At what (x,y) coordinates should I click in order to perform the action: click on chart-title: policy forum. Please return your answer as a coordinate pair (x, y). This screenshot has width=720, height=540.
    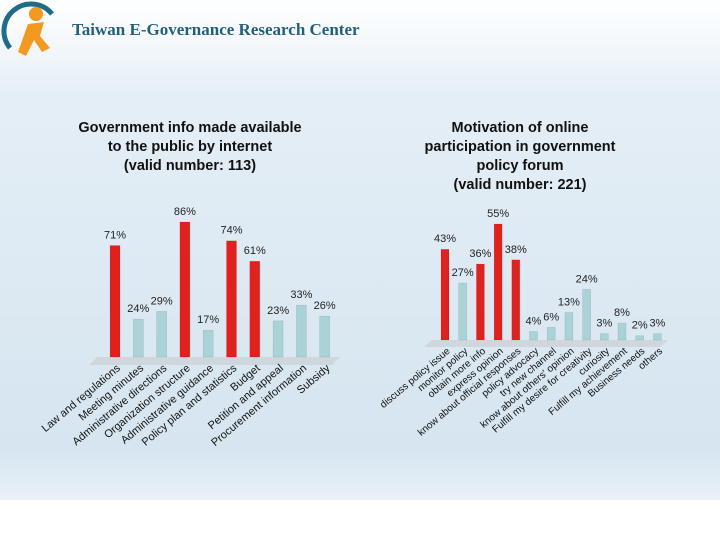
    Looking at the image, I should click on (519, 166).